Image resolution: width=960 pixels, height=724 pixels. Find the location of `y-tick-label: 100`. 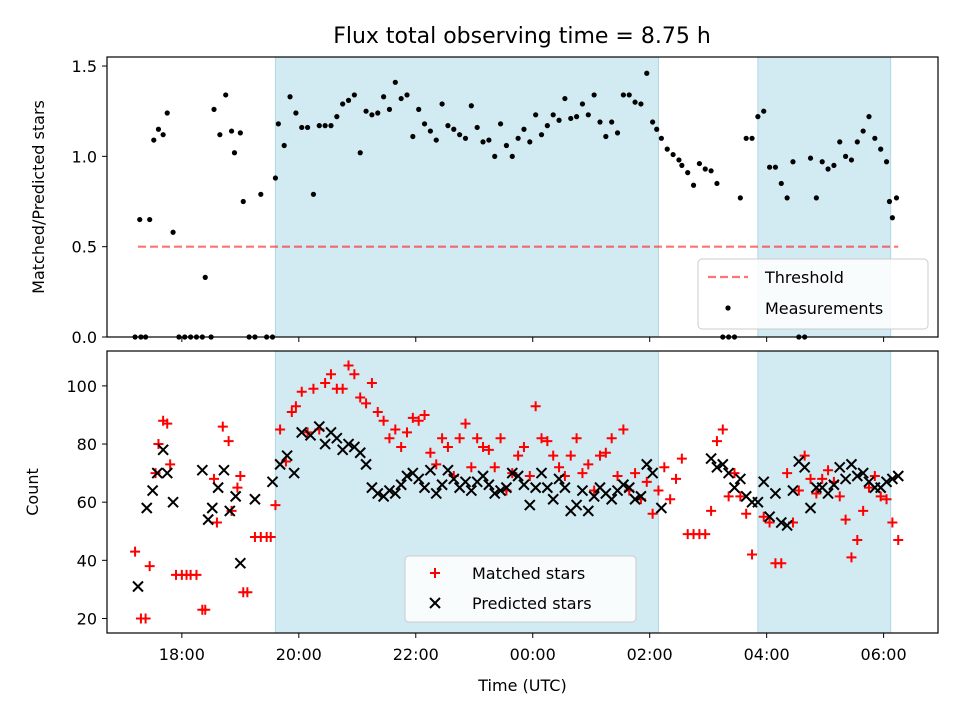

y-tick-label: 100 is located at coordinates (81, 386).